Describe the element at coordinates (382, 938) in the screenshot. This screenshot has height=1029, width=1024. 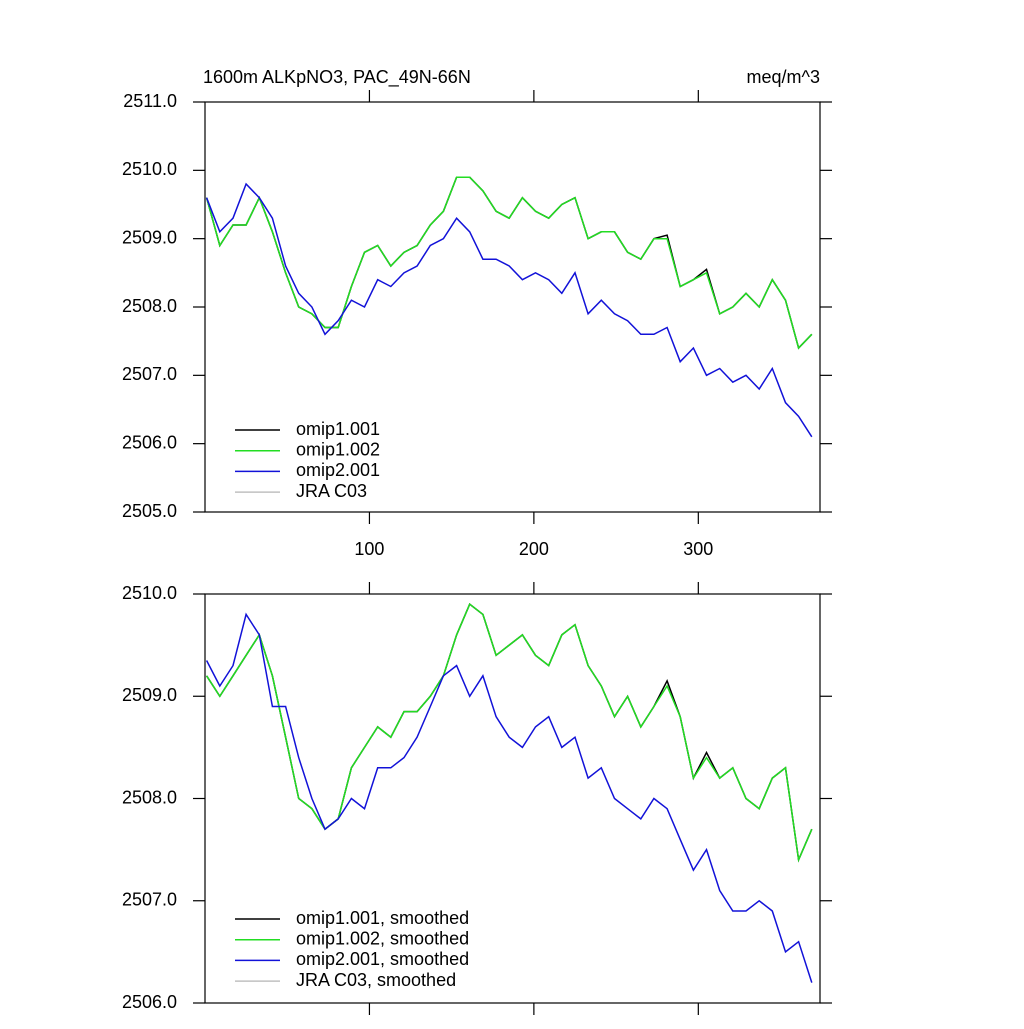
I see `legend-label: omip1.002, smoothed` at that location.